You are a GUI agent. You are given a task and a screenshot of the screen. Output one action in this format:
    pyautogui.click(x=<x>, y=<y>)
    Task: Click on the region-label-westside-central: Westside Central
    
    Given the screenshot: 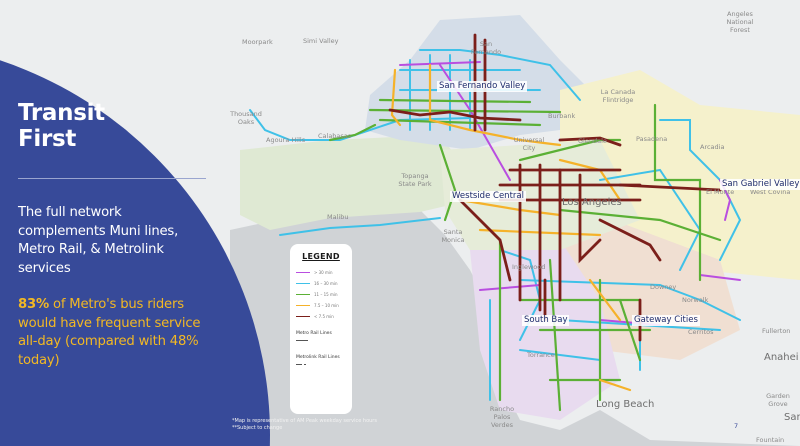 What is the action you would take?
    pyautogui.click(x=488, y=196)
    